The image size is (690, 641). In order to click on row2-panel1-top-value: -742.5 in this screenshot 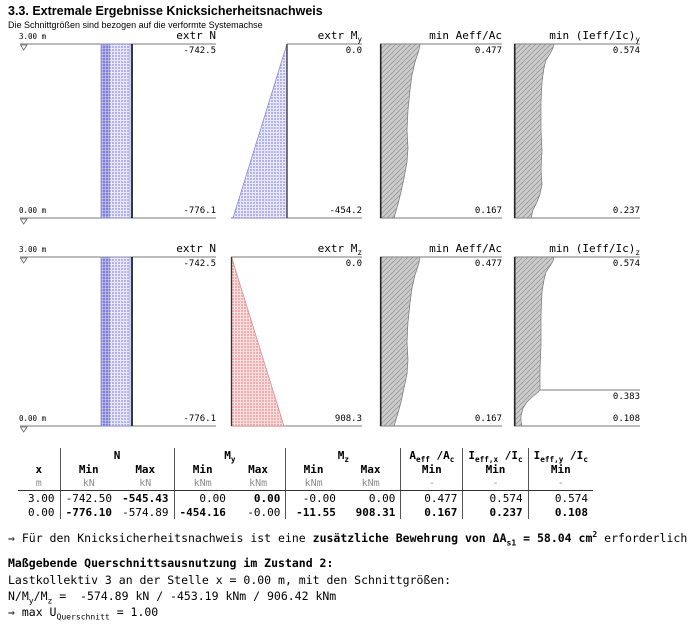, I will do `click(199, 264)`.